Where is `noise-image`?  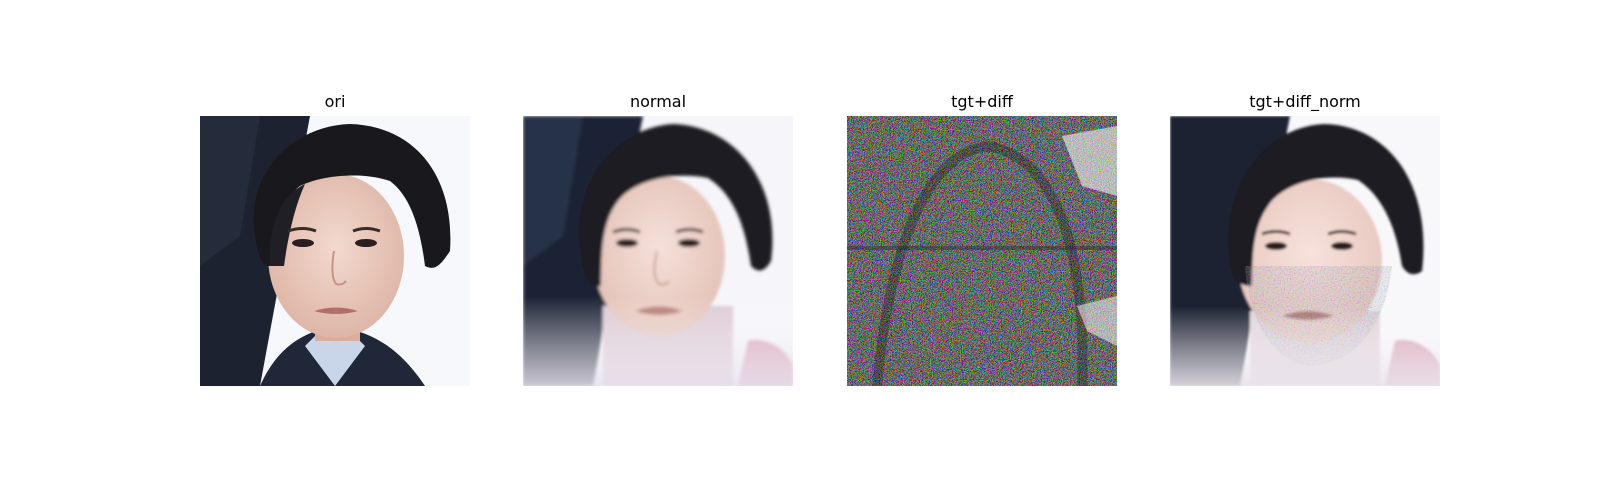
noise-image is located at coordinates (982, 251).